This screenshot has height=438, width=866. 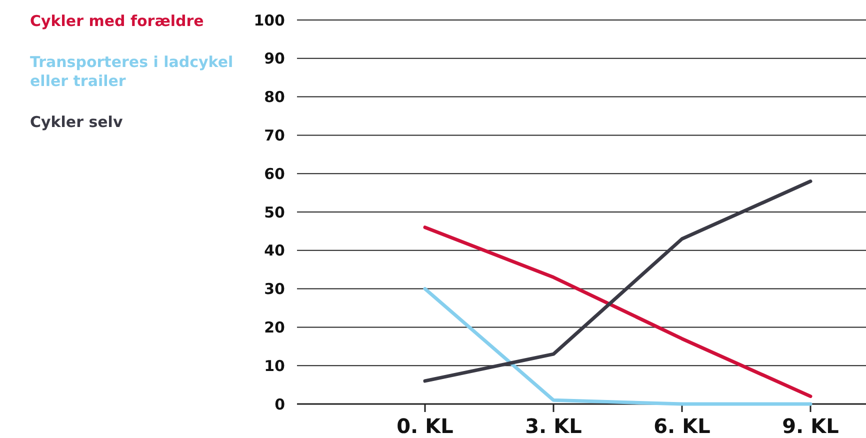 What do you see at coordinates (274, 251) in the screenshot?
I see `y-tick-label: 40` at bounding box center [274, 251].